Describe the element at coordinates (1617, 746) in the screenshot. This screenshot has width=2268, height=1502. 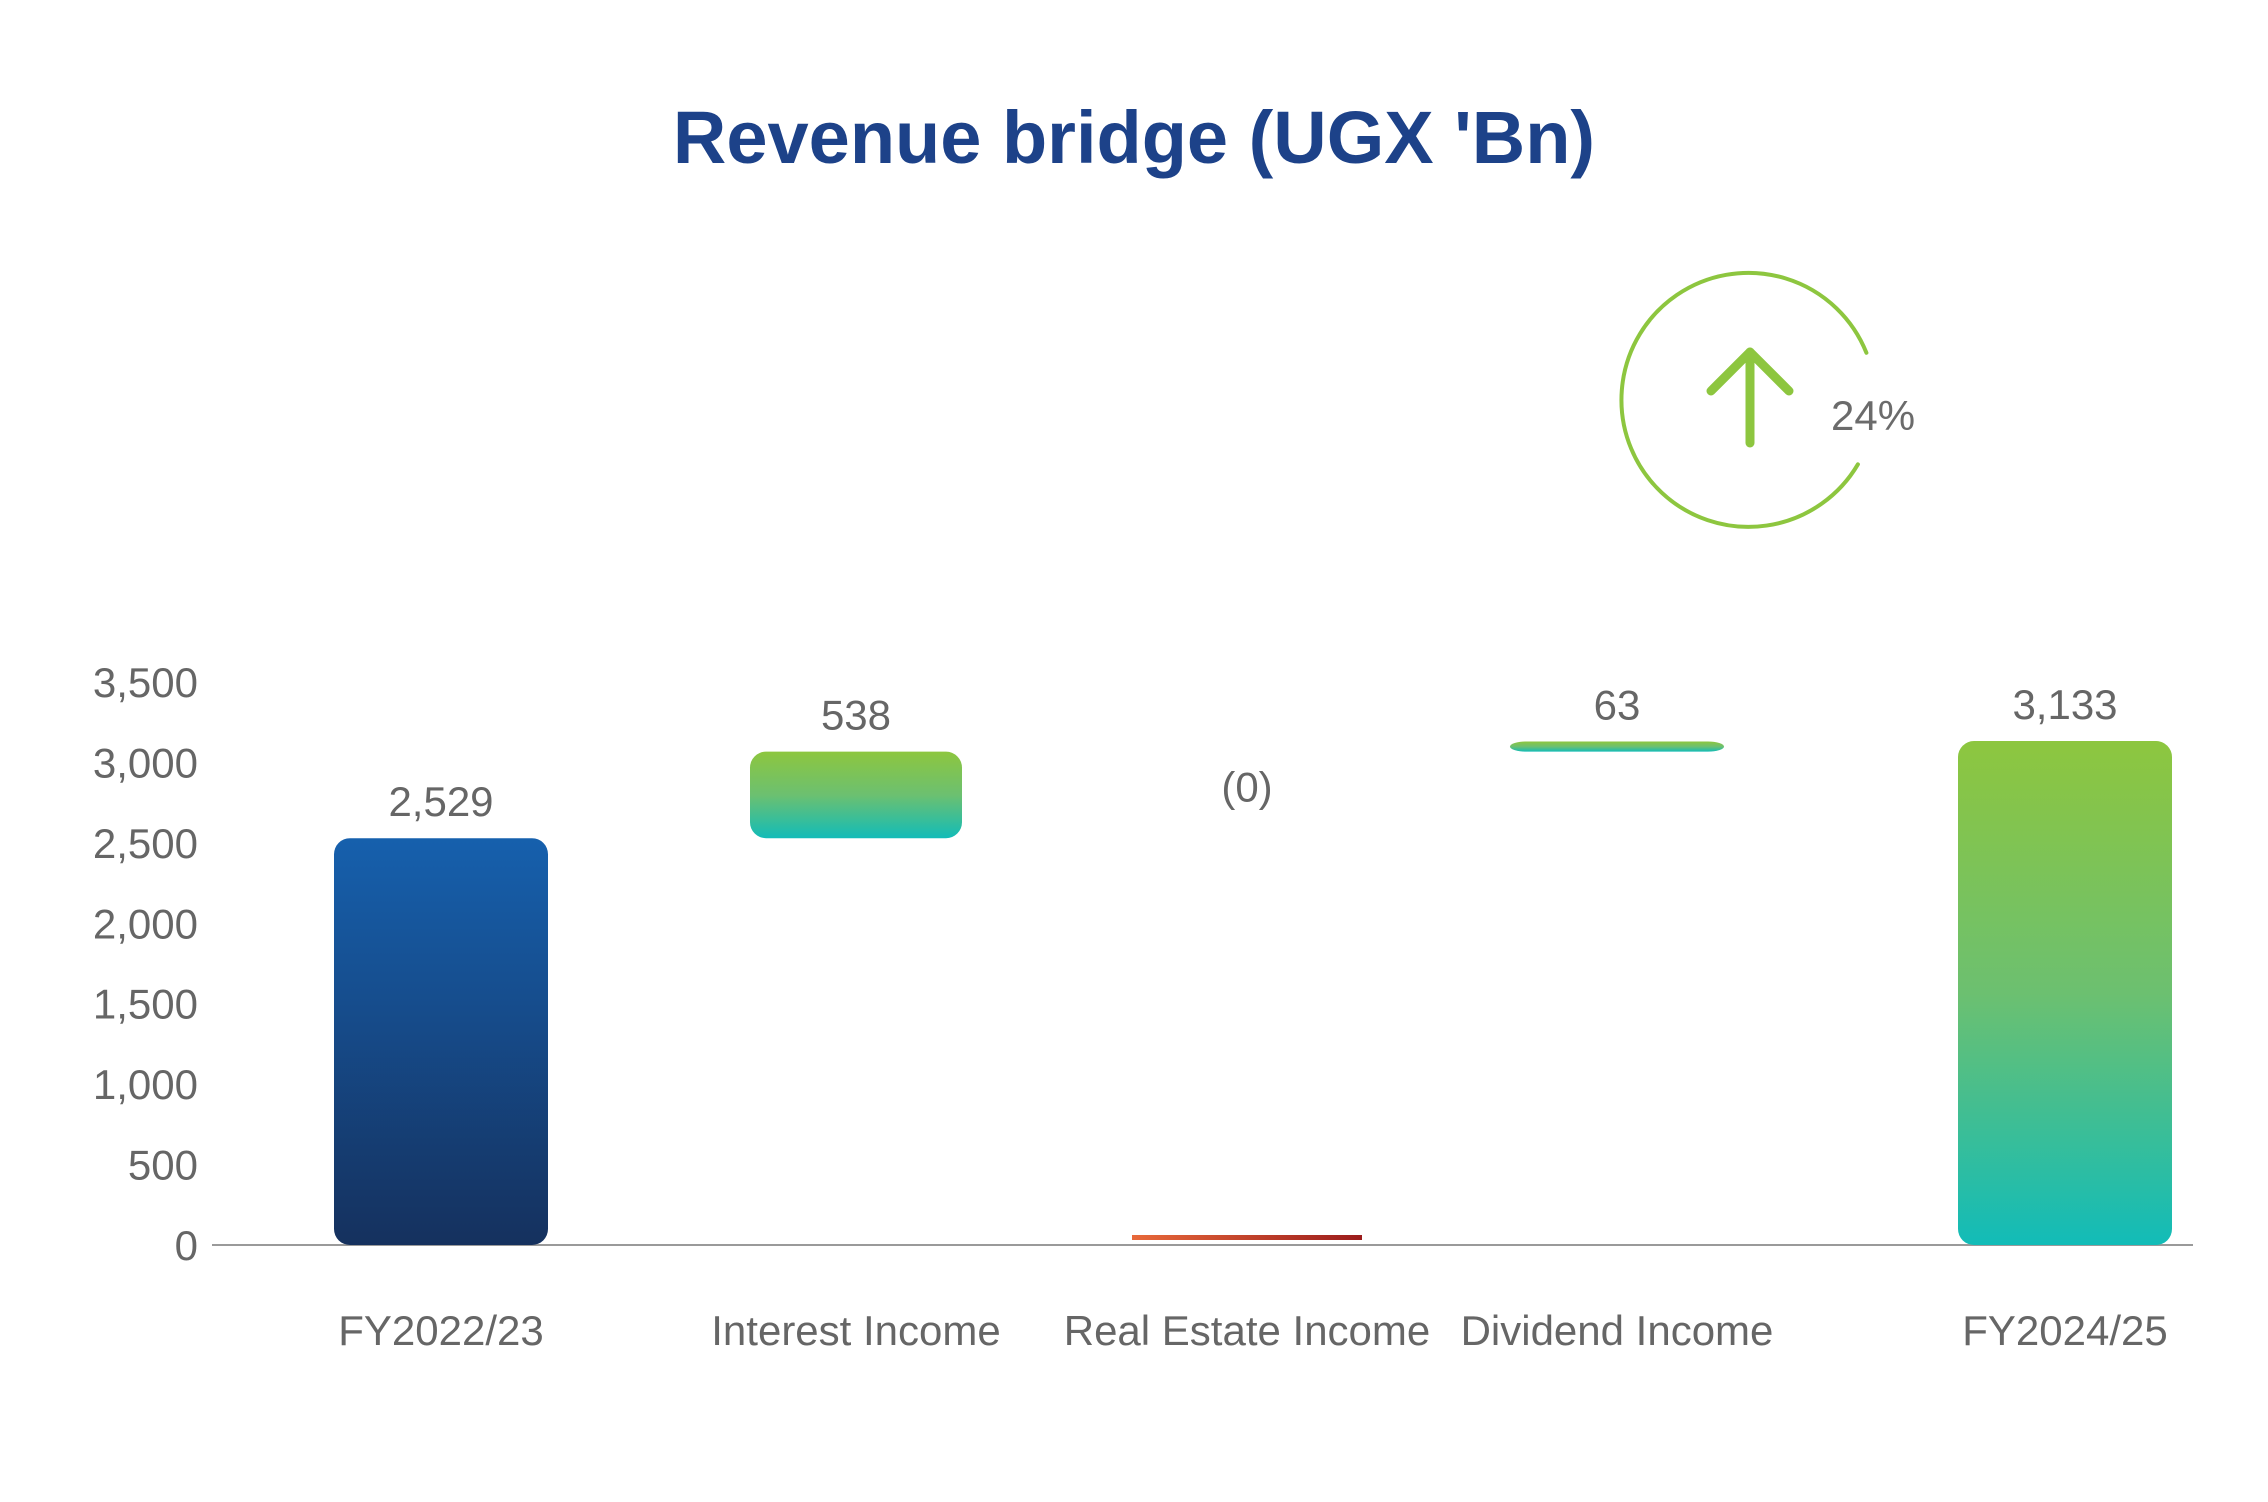
I see `bar-dividend-income` at that location.